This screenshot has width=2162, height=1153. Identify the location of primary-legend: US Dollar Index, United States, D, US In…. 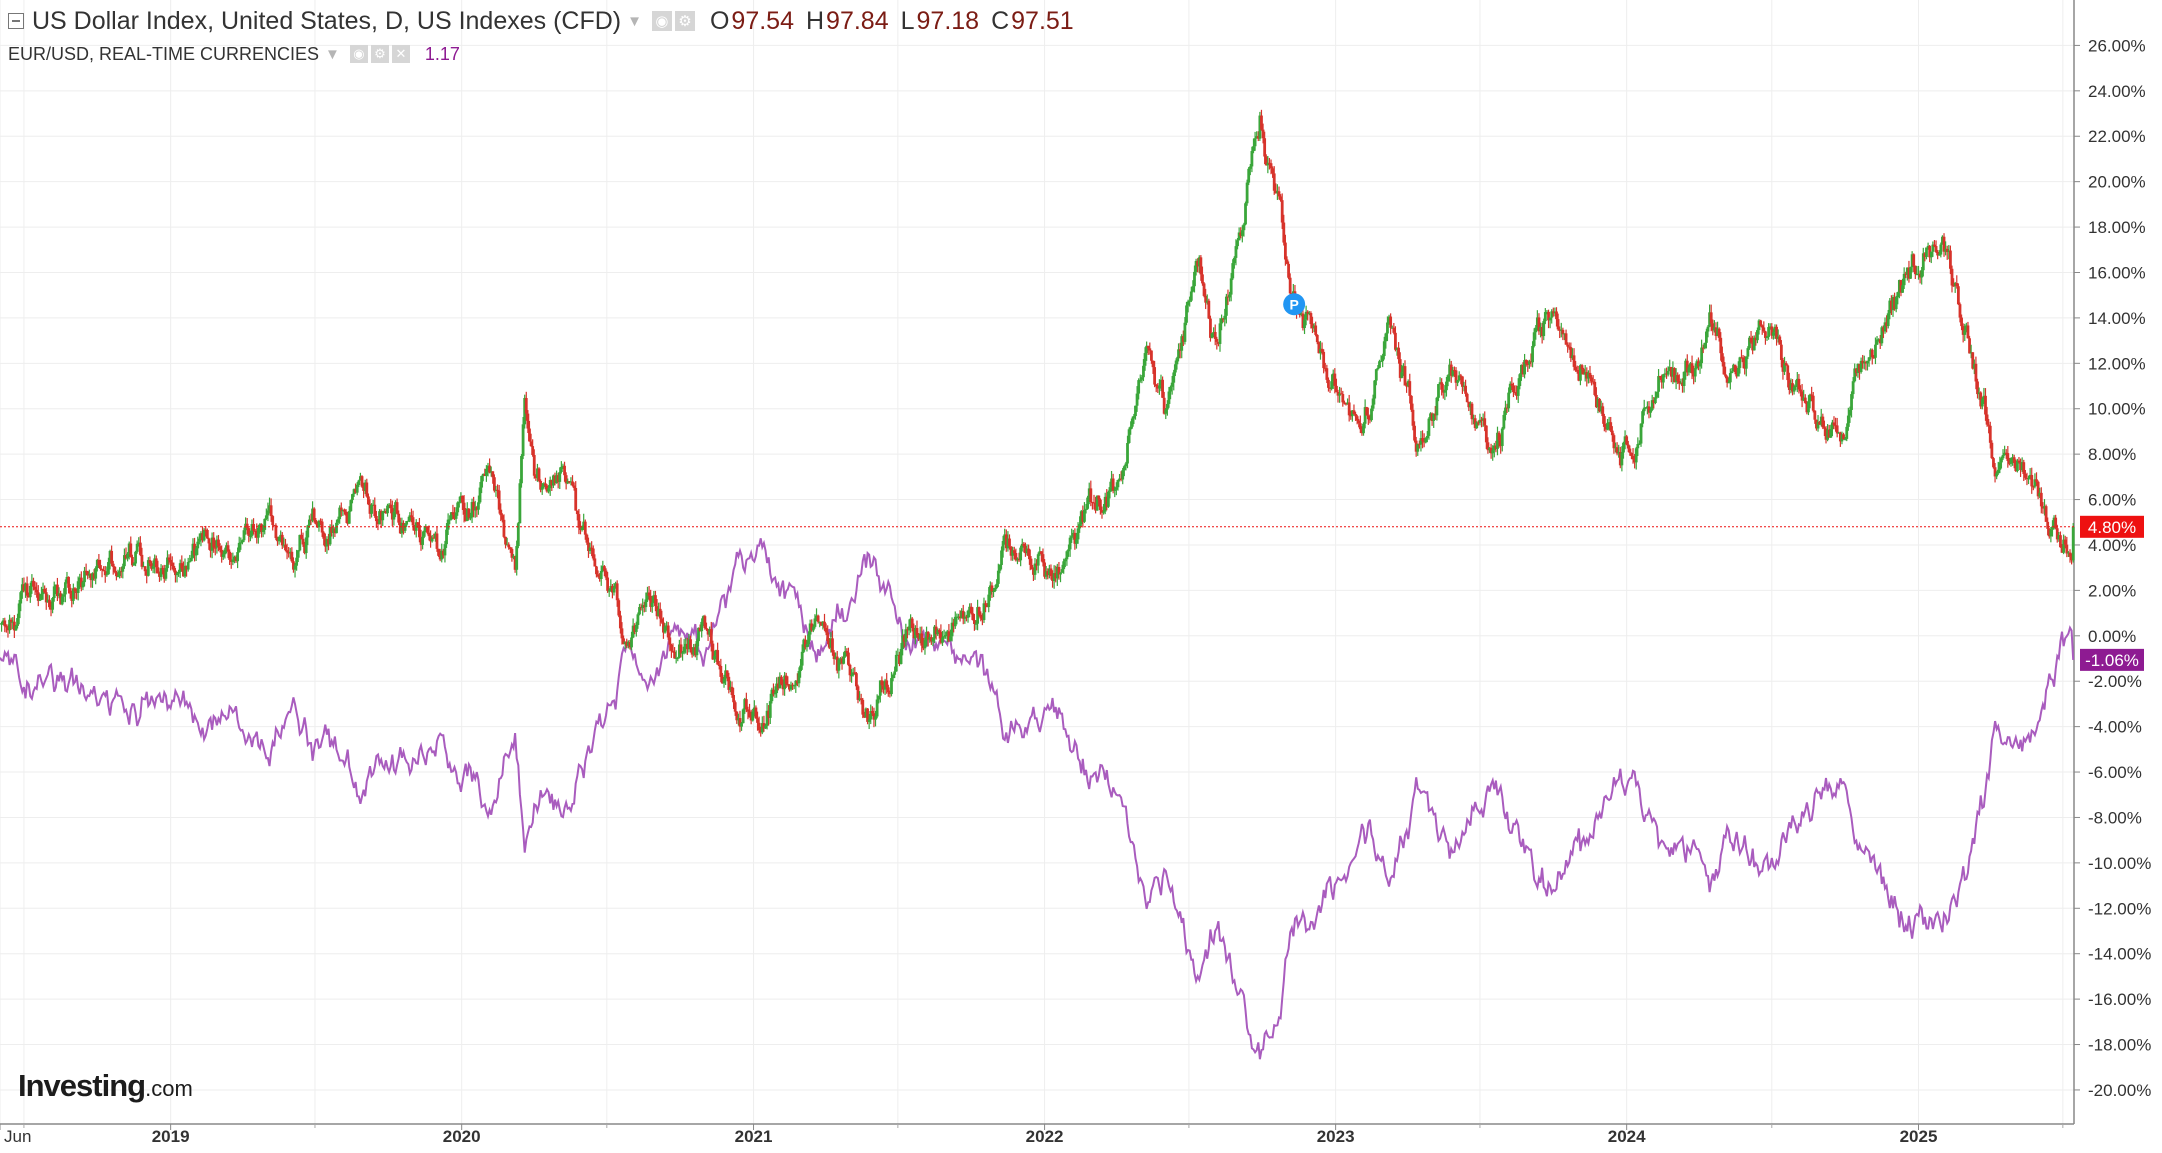
(541, 21).